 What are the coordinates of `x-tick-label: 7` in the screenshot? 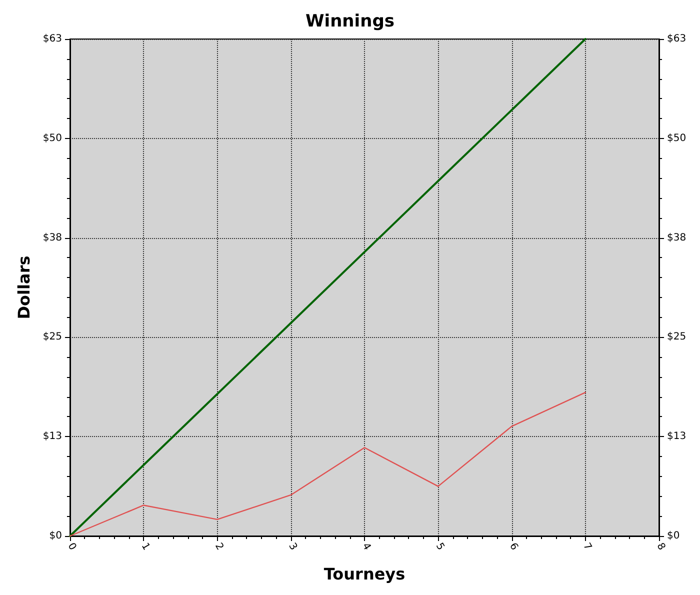 It's located at (587, 546).